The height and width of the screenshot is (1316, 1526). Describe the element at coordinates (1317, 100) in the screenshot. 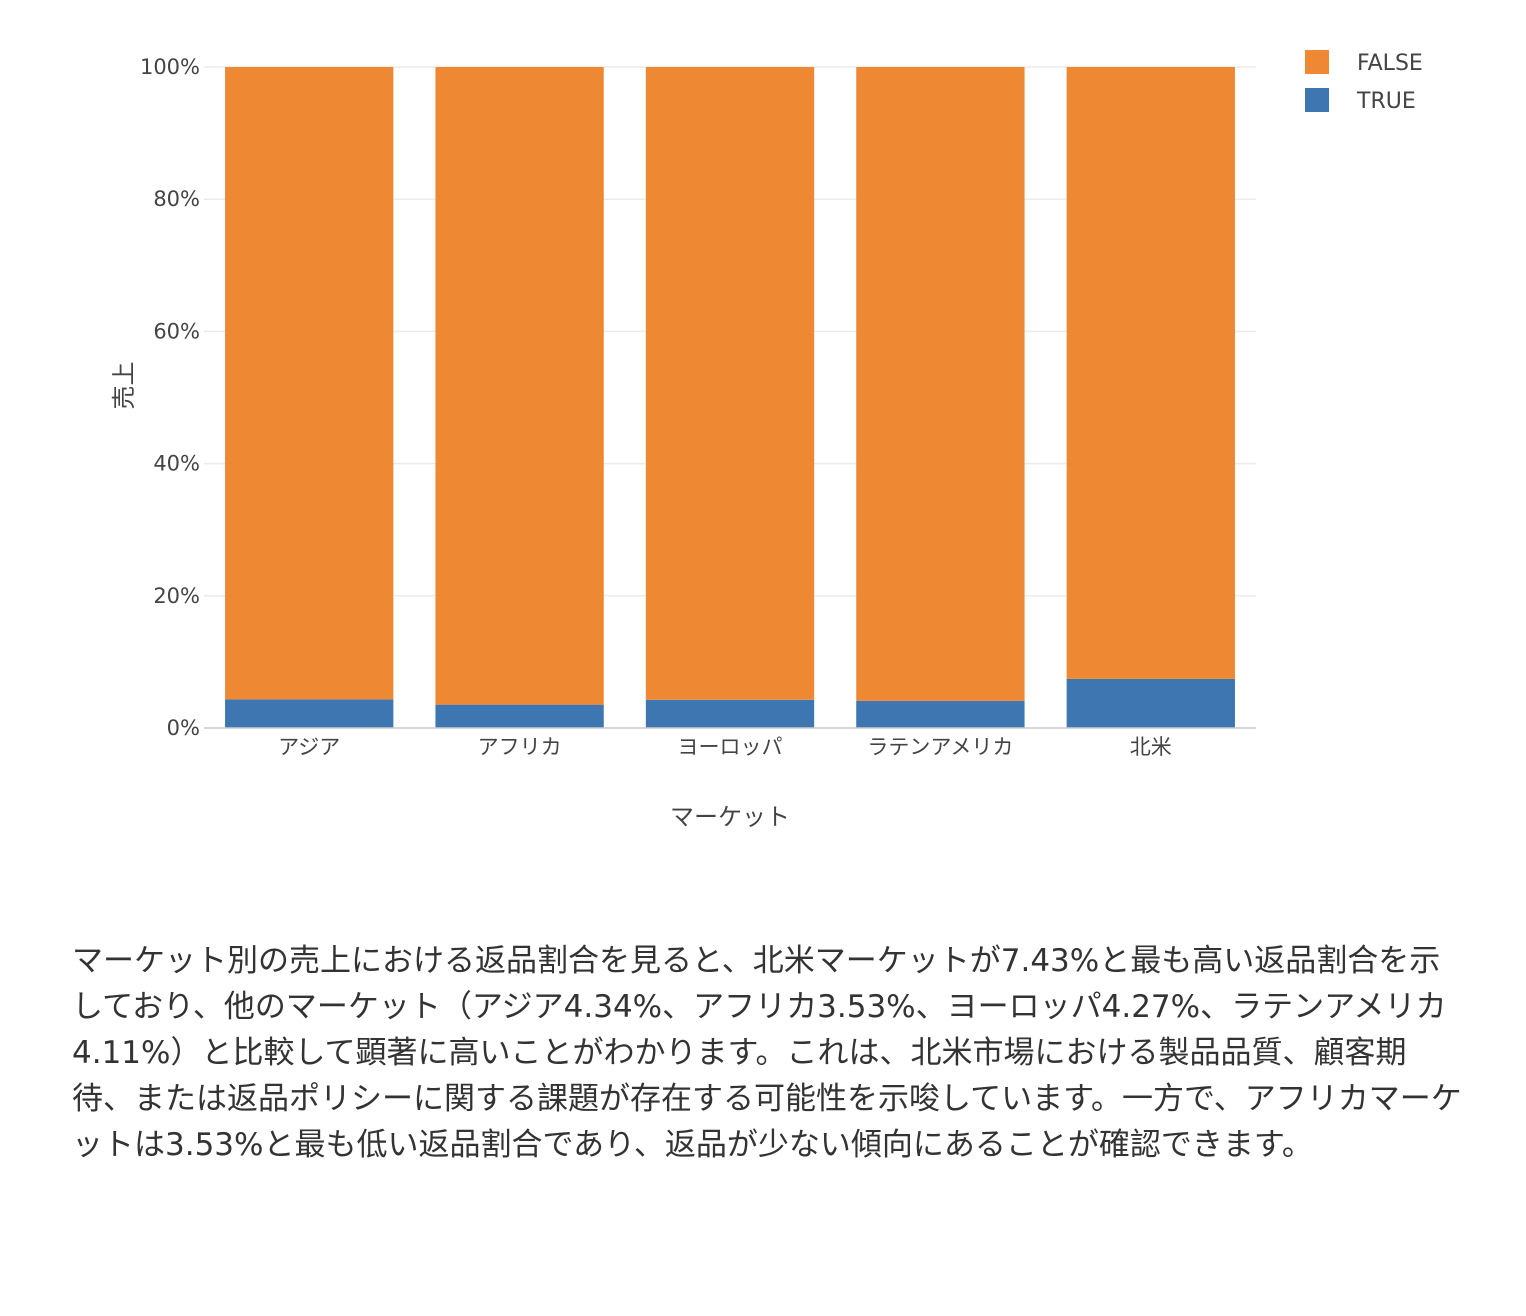

I see `legend-swatch-true` at that location.